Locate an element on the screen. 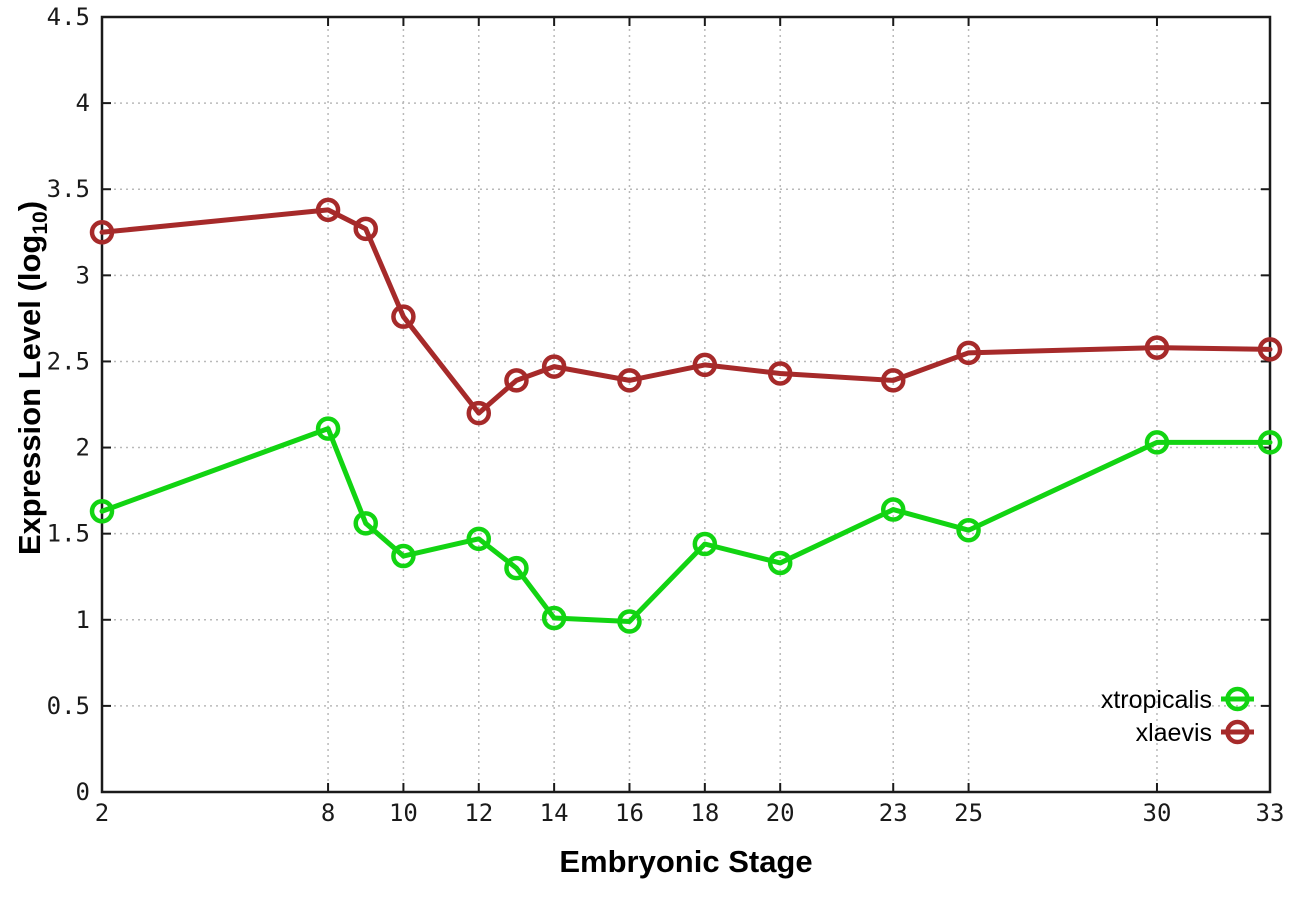  x-tick-label-23: 23 is located at coordinates (893, 813).